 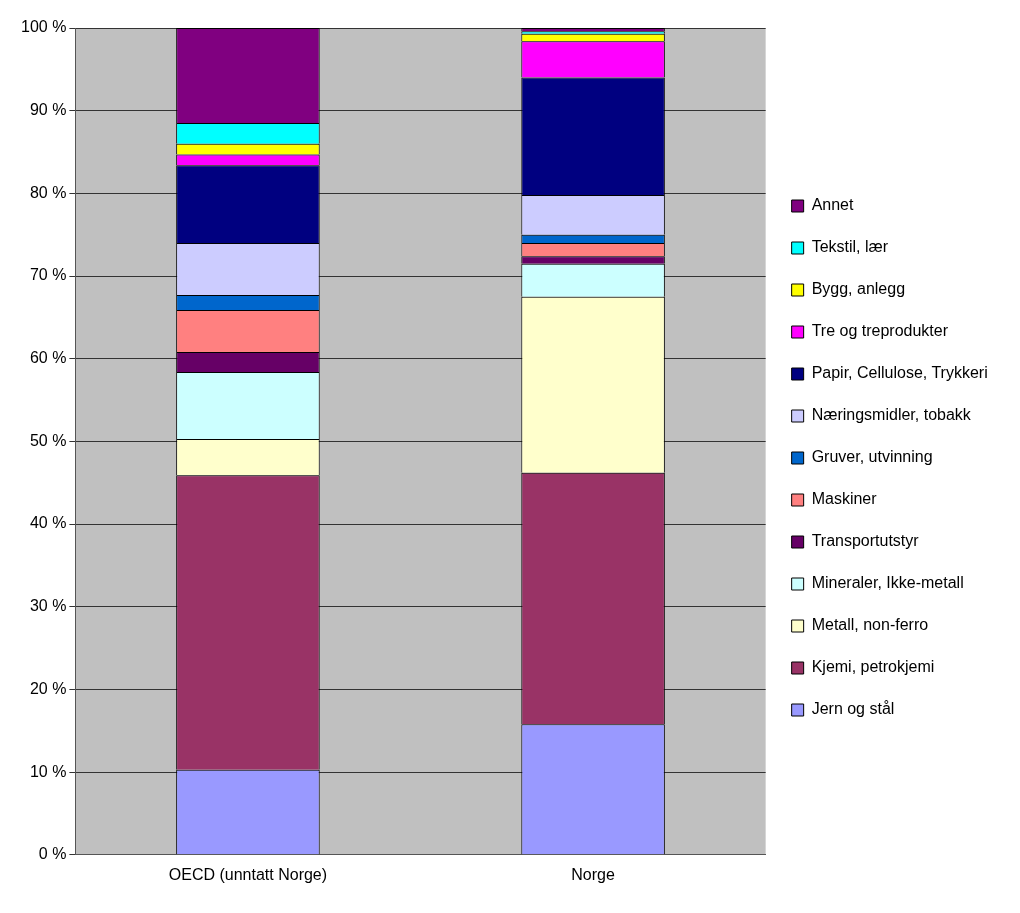 I want to click on legend-label: Bygg, anlegg, so click(x=858, y=289).